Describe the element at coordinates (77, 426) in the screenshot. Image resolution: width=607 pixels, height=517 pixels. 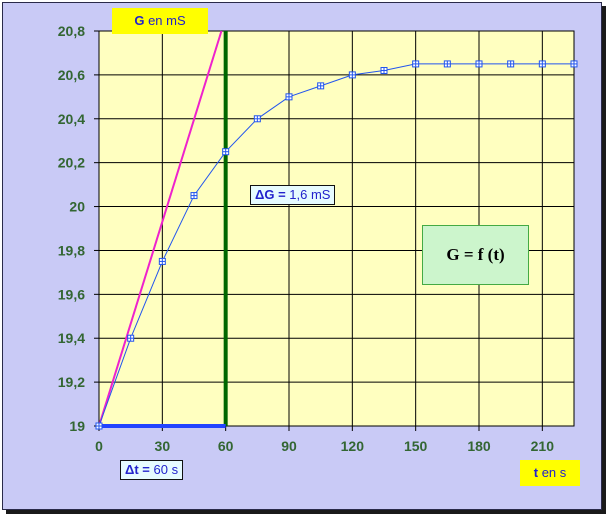
I see `y-tick-label: 19` at that location.